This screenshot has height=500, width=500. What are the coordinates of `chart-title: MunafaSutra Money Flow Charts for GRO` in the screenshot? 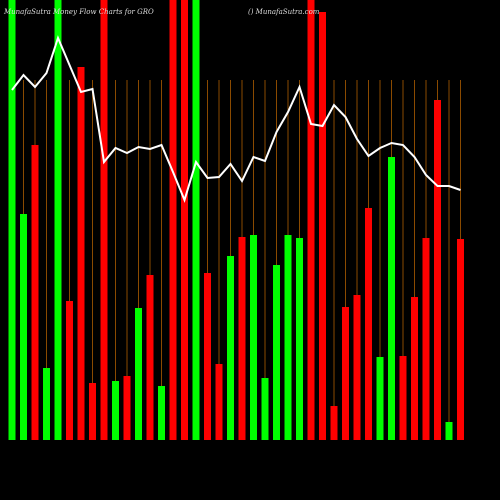 It's located at (78, 12).